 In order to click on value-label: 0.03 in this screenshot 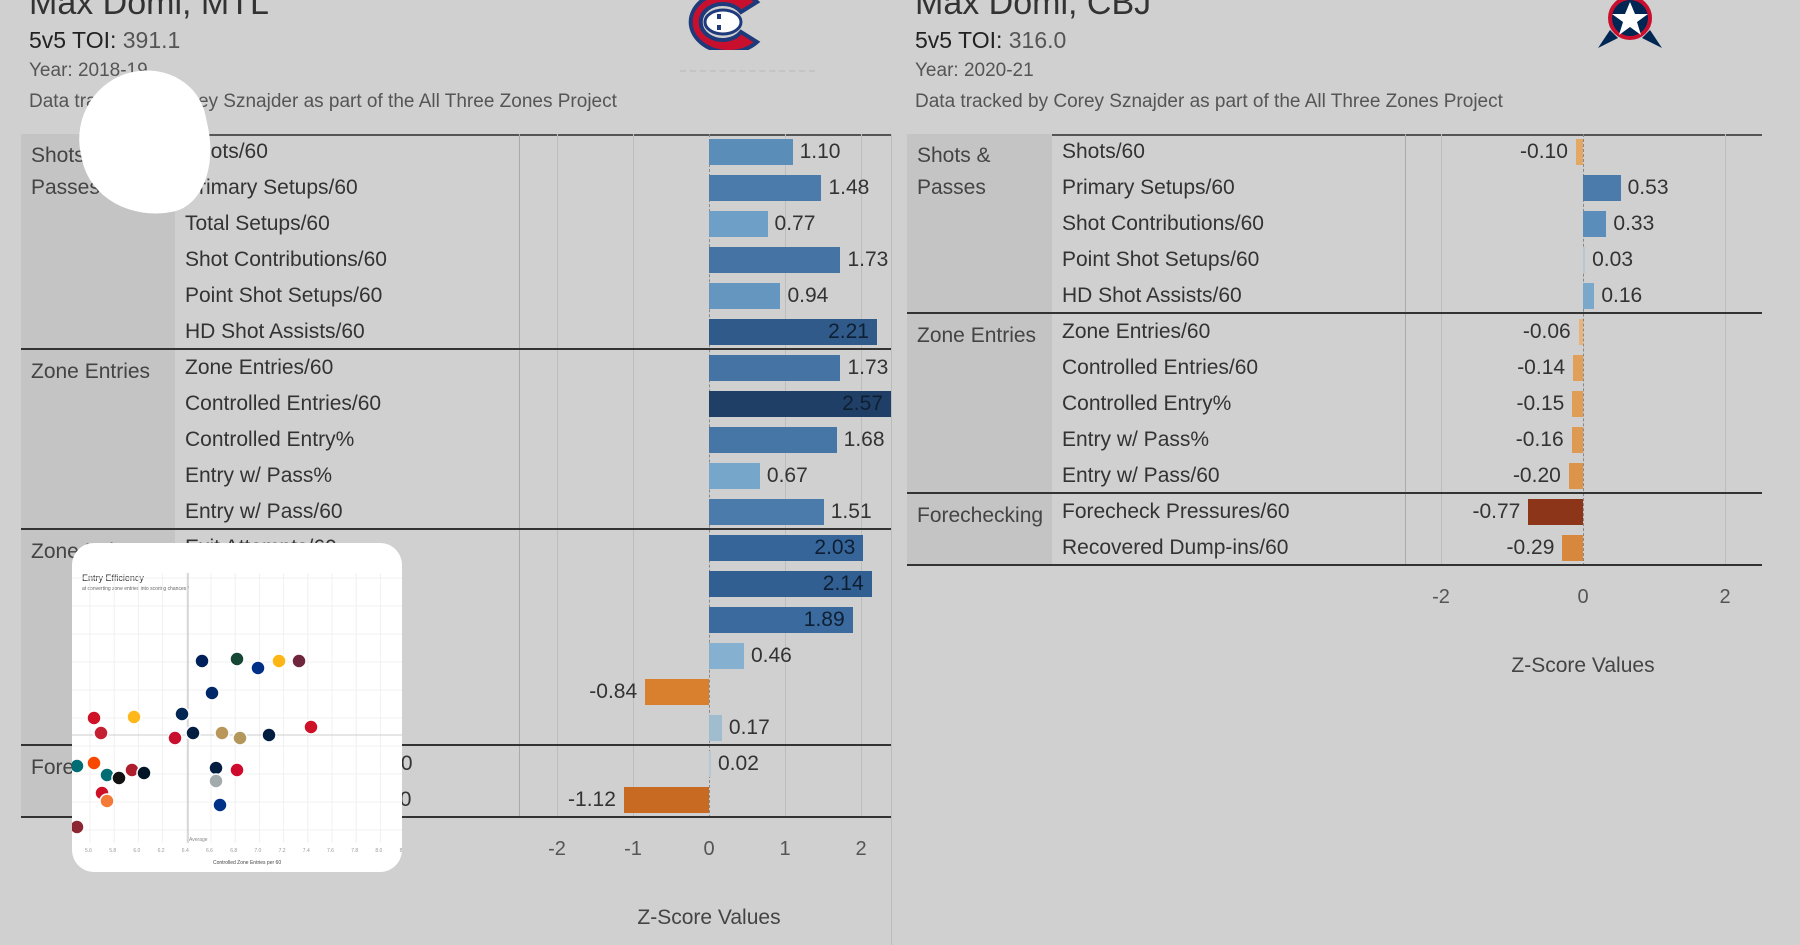, I will do `click(1612, 259)`.